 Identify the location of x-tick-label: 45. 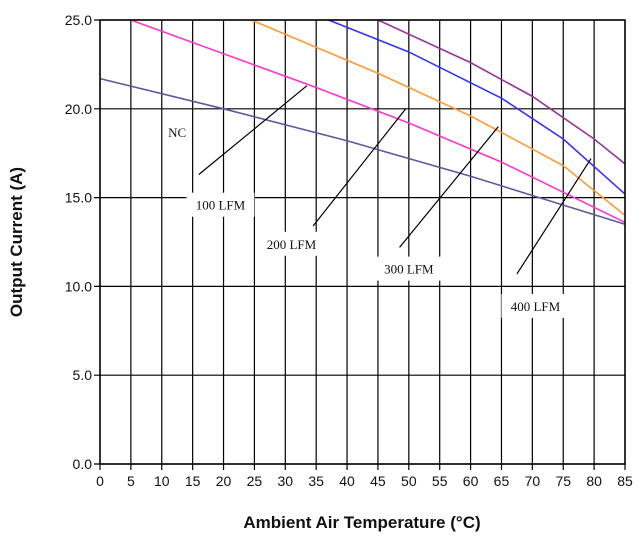
(378, 481).